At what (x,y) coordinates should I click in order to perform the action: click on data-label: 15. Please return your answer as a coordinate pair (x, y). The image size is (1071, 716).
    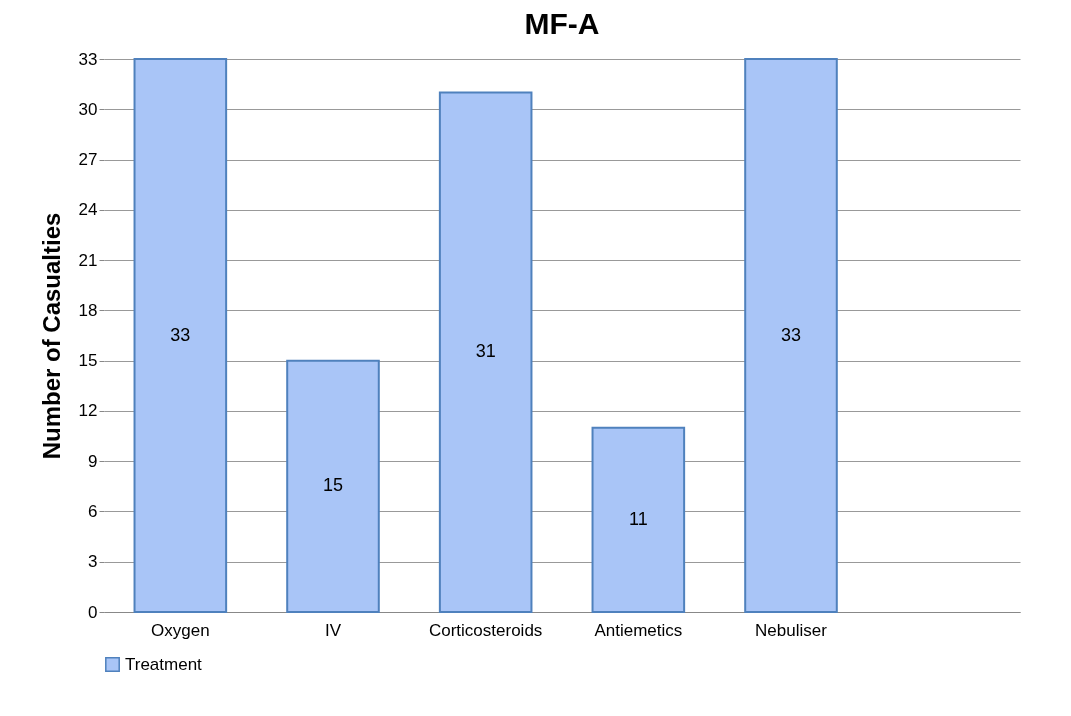
    Looking at the image, I should click on (333, 485).